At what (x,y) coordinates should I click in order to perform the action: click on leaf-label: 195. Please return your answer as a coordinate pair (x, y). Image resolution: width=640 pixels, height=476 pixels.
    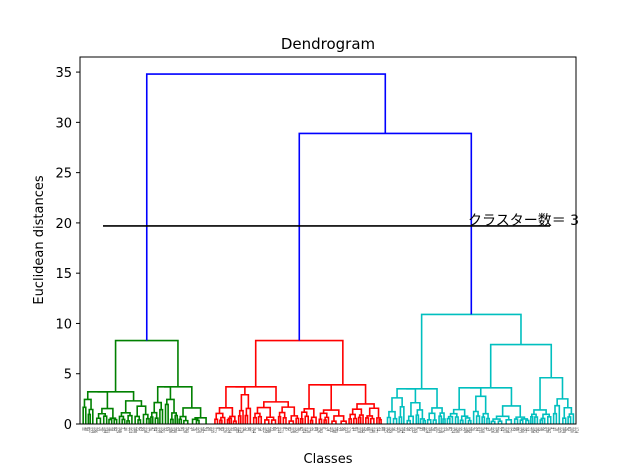
    Looking at the image, I should click on (162, 430).